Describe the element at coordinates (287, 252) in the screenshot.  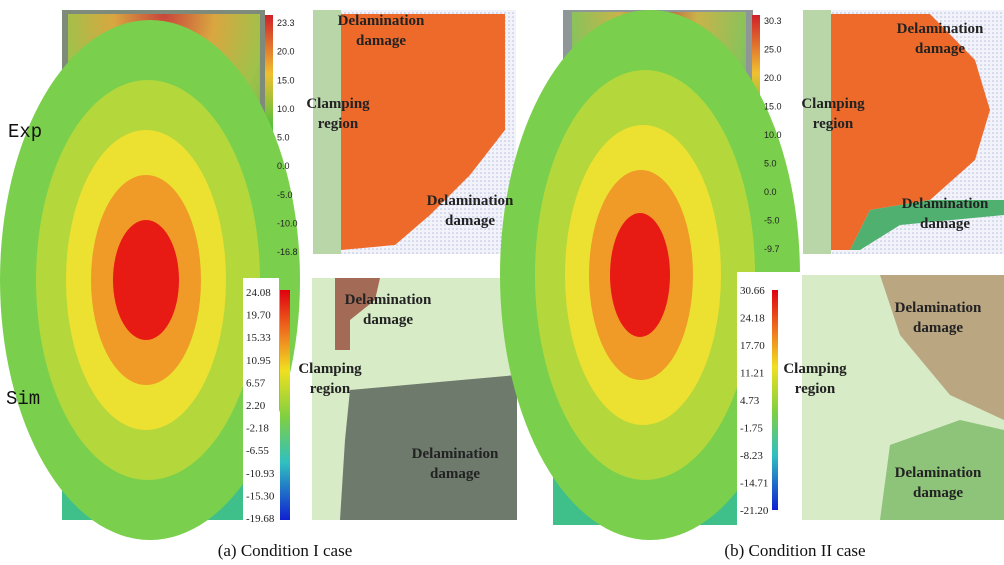
I see `colorbar-tick: -16.8` at that location.